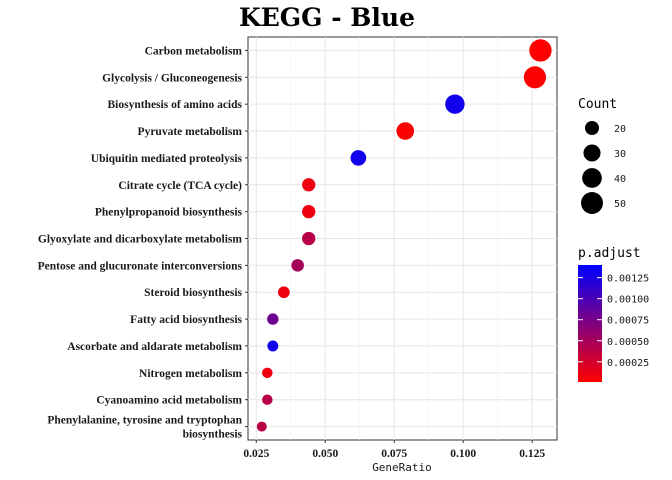  I want to click on x-tick-label: 0.100, so click(463, 454).